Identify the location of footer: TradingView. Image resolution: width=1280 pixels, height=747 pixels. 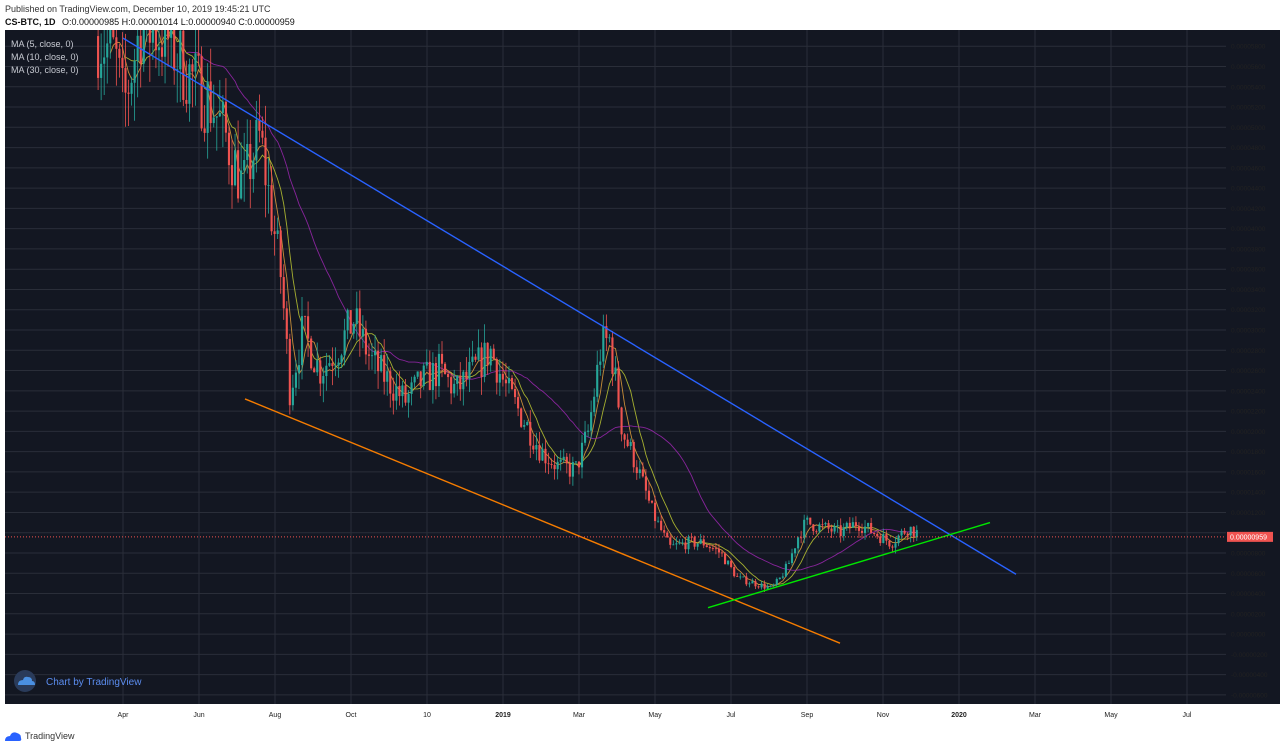
(39, 736).